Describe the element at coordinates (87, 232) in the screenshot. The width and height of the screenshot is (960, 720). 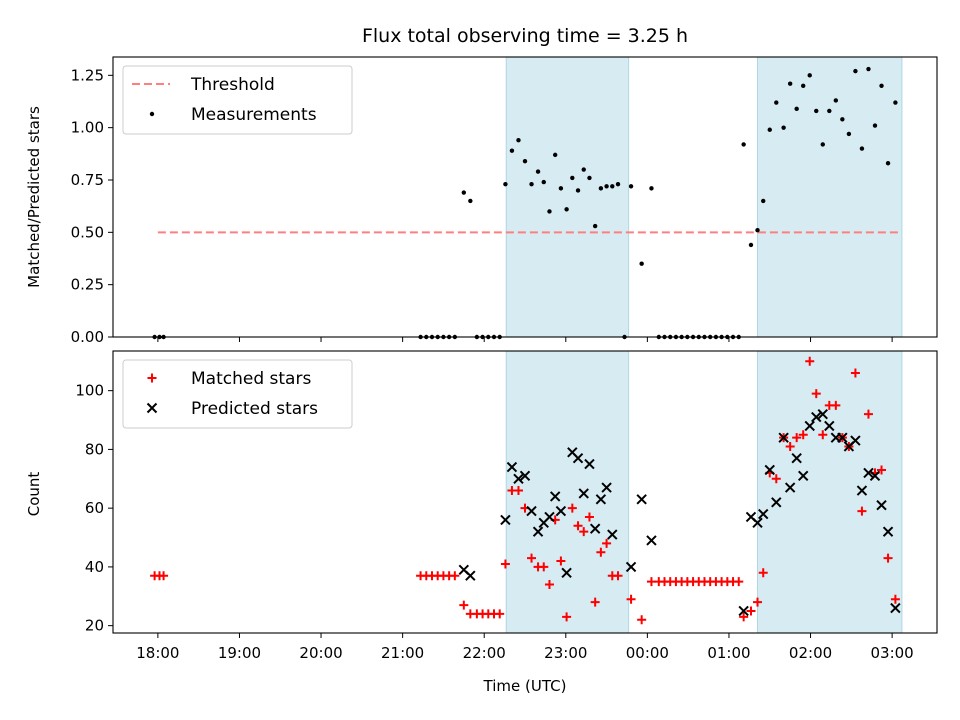
I see `y-tick-label: 0.50` at that location.